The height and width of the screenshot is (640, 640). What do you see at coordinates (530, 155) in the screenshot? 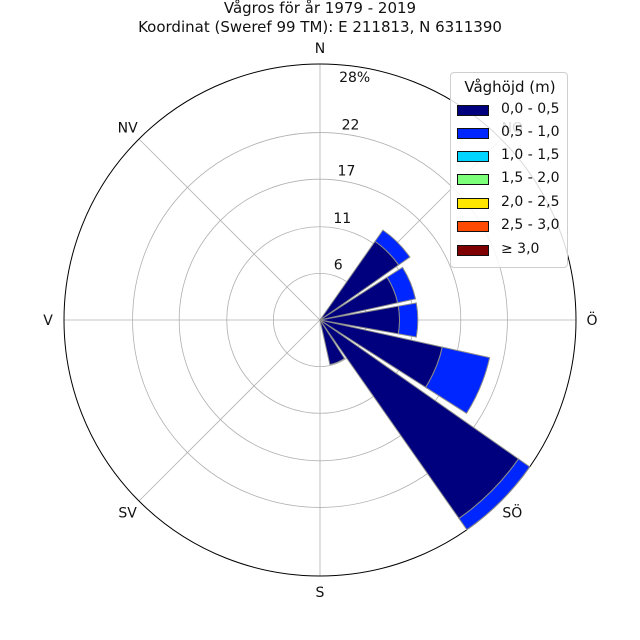
I see `legend-label: 1,0 - 1,5` at bounding box center [530, 155].